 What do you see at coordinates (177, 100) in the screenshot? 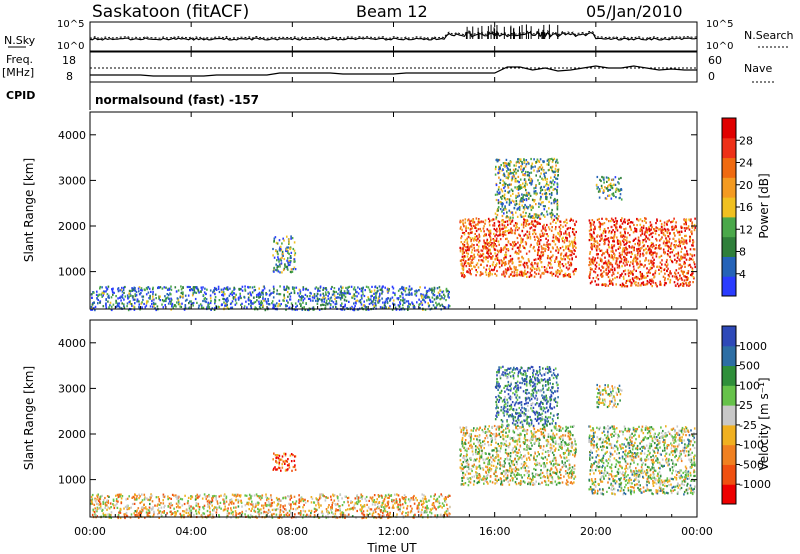
I see `cpid-text: normalsound (fast) -157` at bounding box center [177, 100].